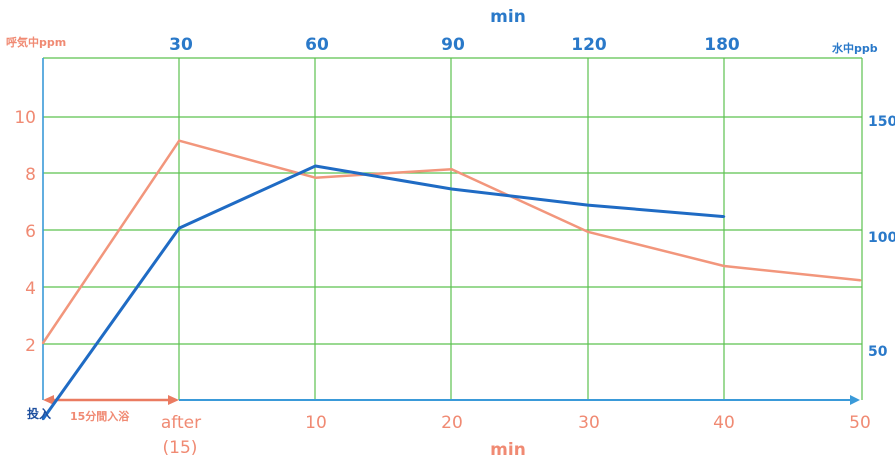  Describe the element at coordinates (173, 400) in the screenshot. I see `bath-span-arrow-right` at that location.